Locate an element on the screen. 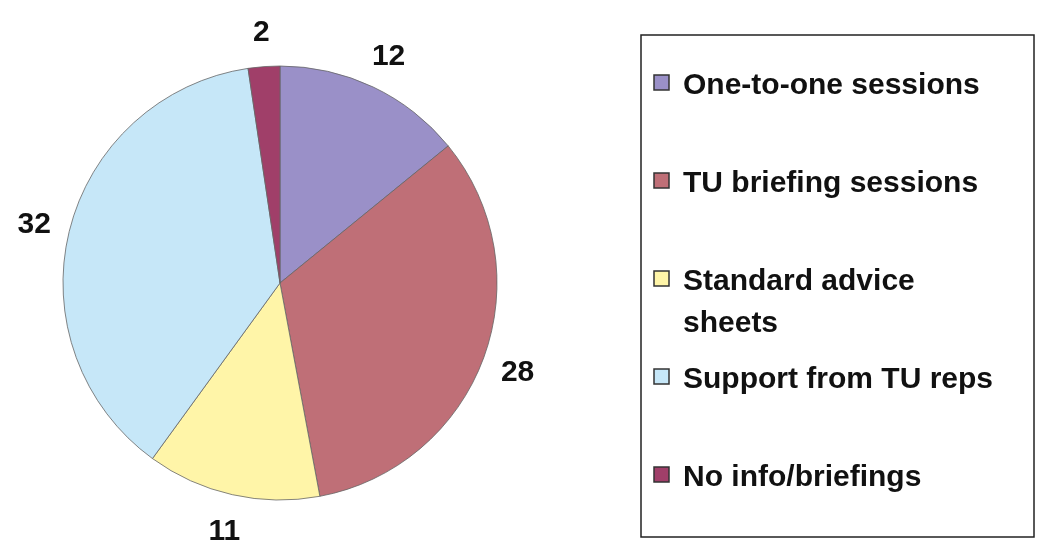  data-label: 32 is located at coordinates (34, 223).